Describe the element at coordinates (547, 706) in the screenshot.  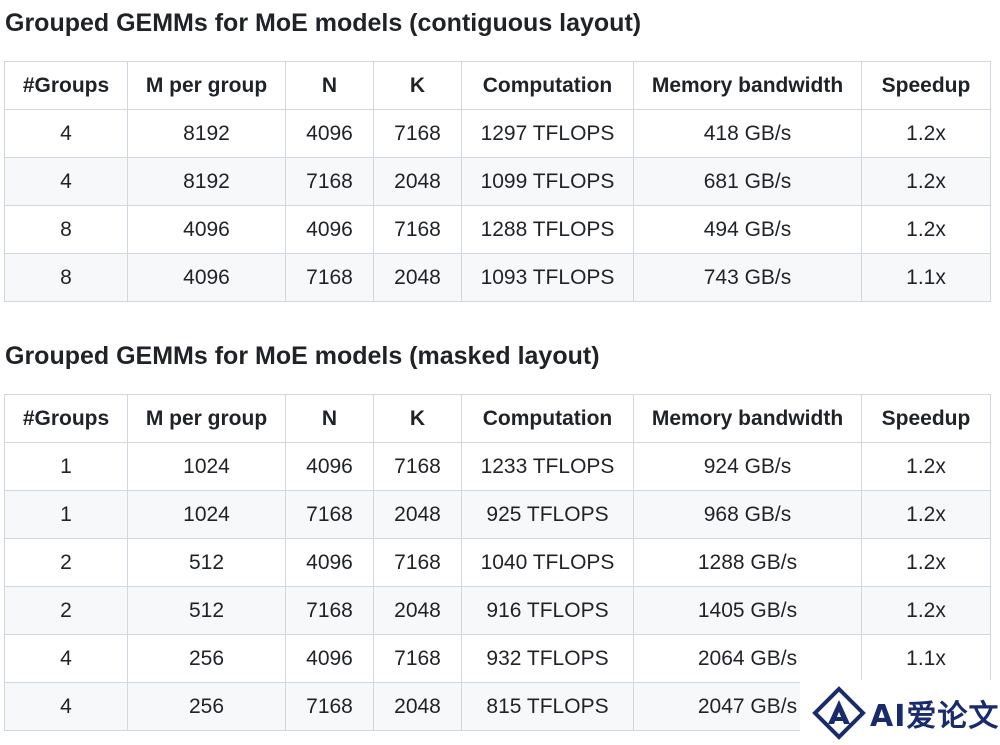
I see `table-cell: 815 TFLOPS` at that location.